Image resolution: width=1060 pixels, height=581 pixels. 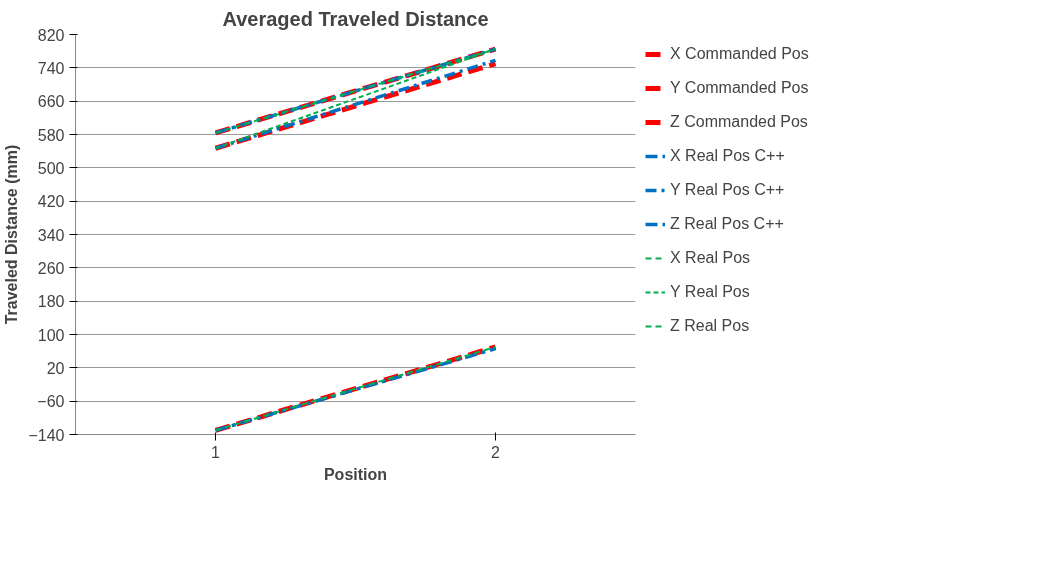 I want to click on y-tick-label: 20, so click(x=55, y=368).